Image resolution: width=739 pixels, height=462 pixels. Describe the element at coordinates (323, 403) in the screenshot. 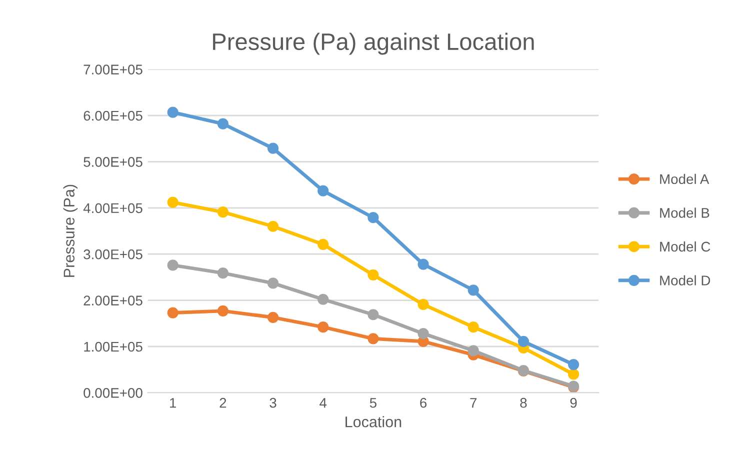

I see `x-tick-label: 4` at that location.